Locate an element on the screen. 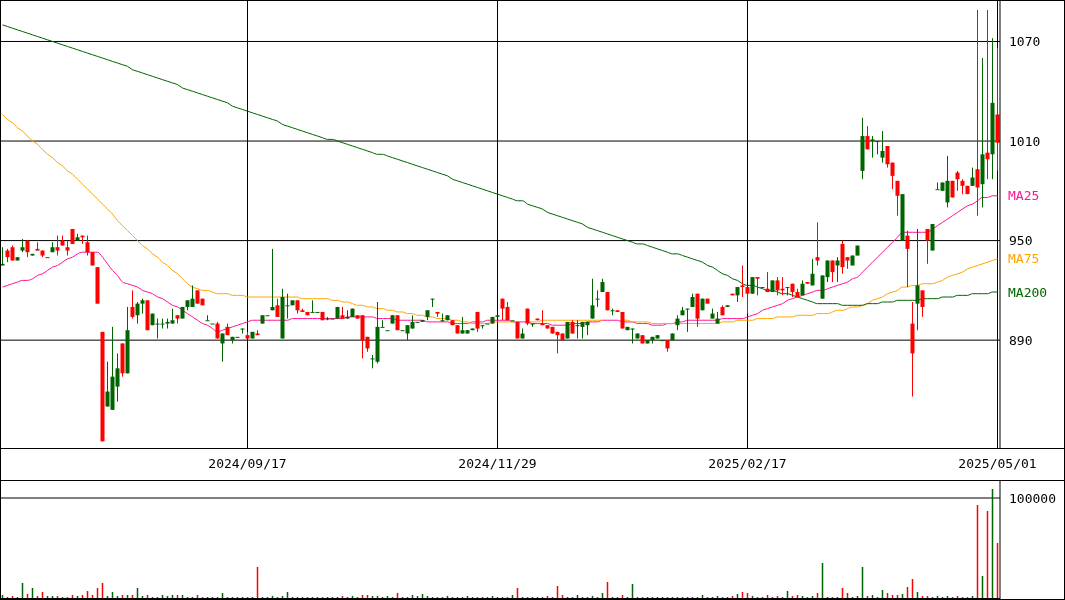 The image size is (1065, 600). y-tick-label: 1010 is located at coordinates (1025, 141).